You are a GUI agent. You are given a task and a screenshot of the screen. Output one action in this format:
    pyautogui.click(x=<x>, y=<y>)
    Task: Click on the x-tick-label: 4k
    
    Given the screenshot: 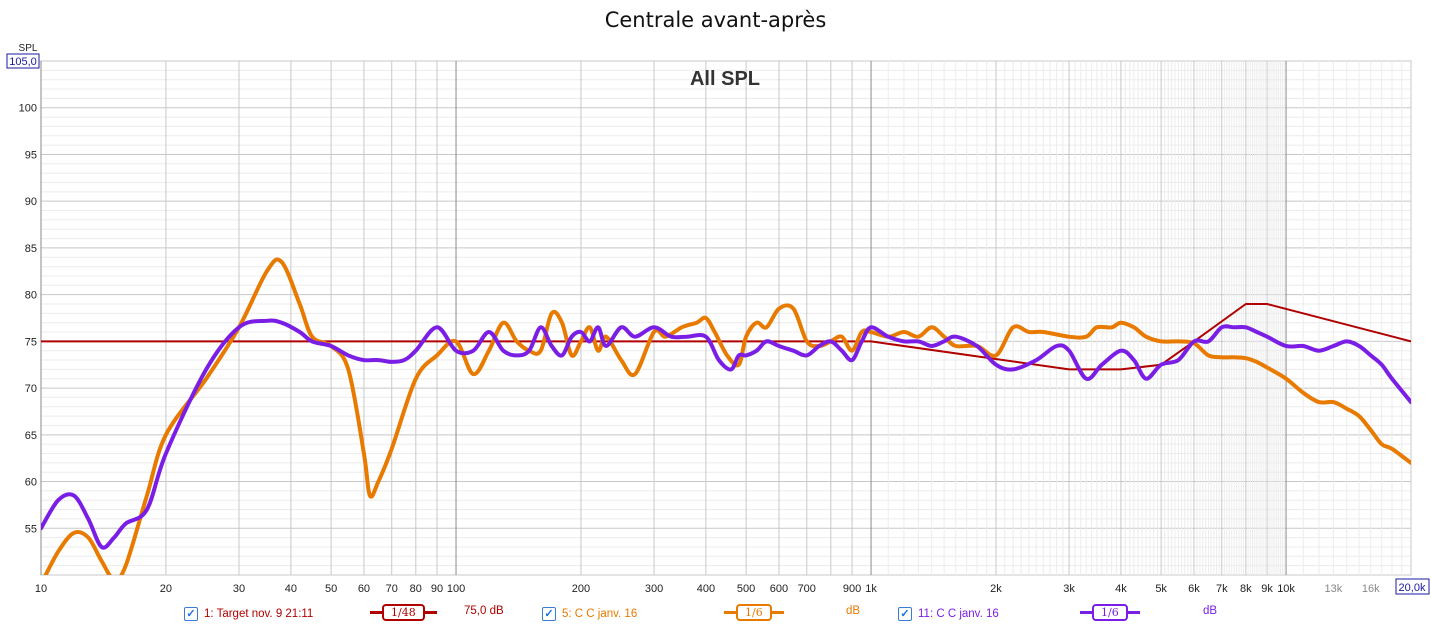 What is the action you would take?
    pyautogui.click(x=1121, y=589)
    